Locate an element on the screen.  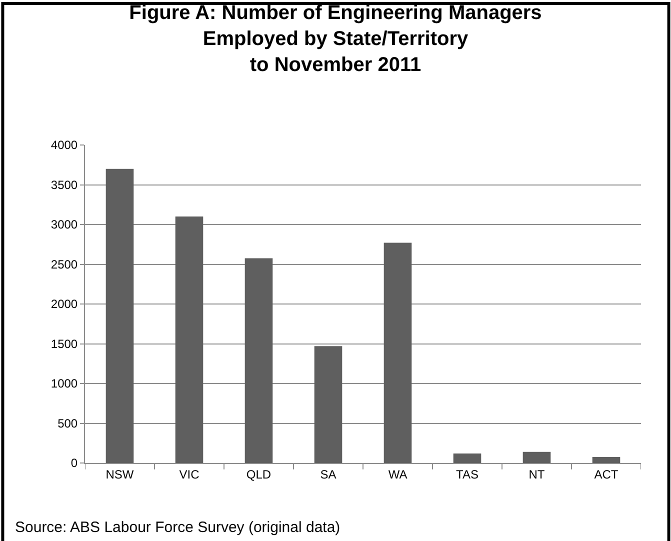
x-tick-label: NSW is located at coordinates (120, 474).